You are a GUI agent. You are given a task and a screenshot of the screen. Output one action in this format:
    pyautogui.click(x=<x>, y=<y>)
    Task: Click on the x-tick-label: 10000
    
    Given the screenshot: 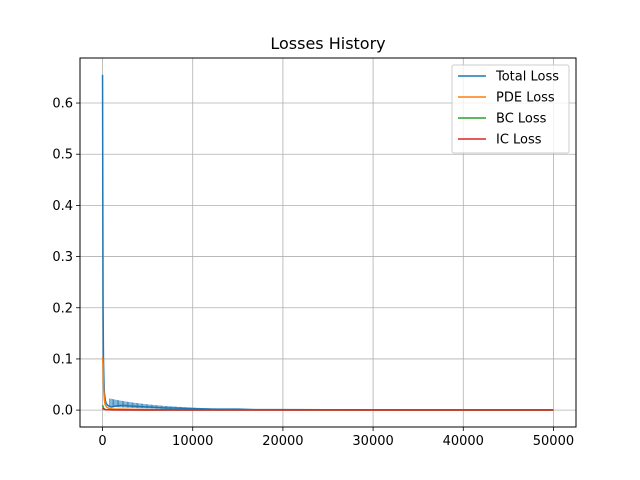 What is the action you would take?
    pyautogui.click(x=192, y=441)
    